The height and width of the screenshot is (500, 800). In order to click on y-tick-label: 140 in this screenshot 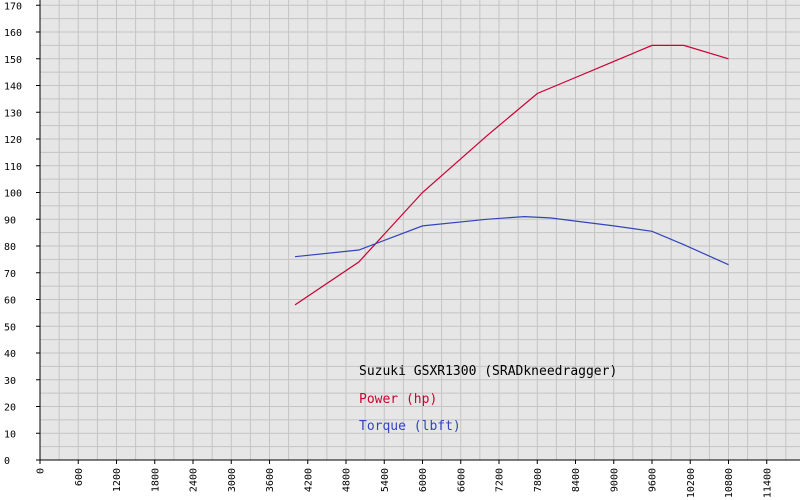, I will do `click(13, 87)`.